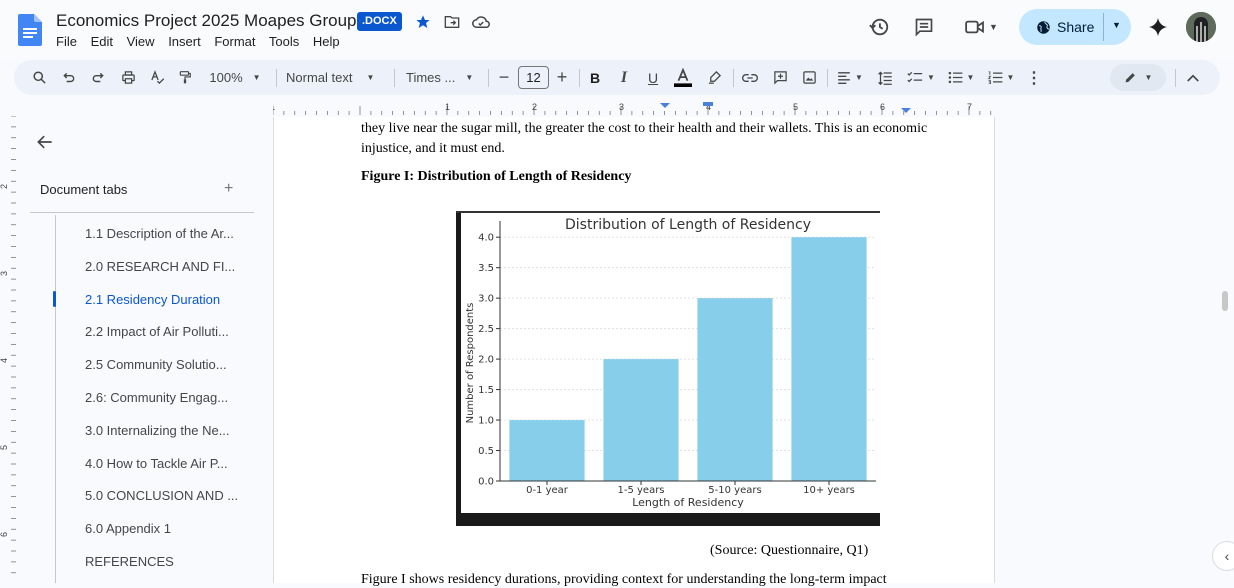  What do you see at coordinates (809, 77) in the screenshot?
I see `insert-image-icon` at bounding box center [809, 77].